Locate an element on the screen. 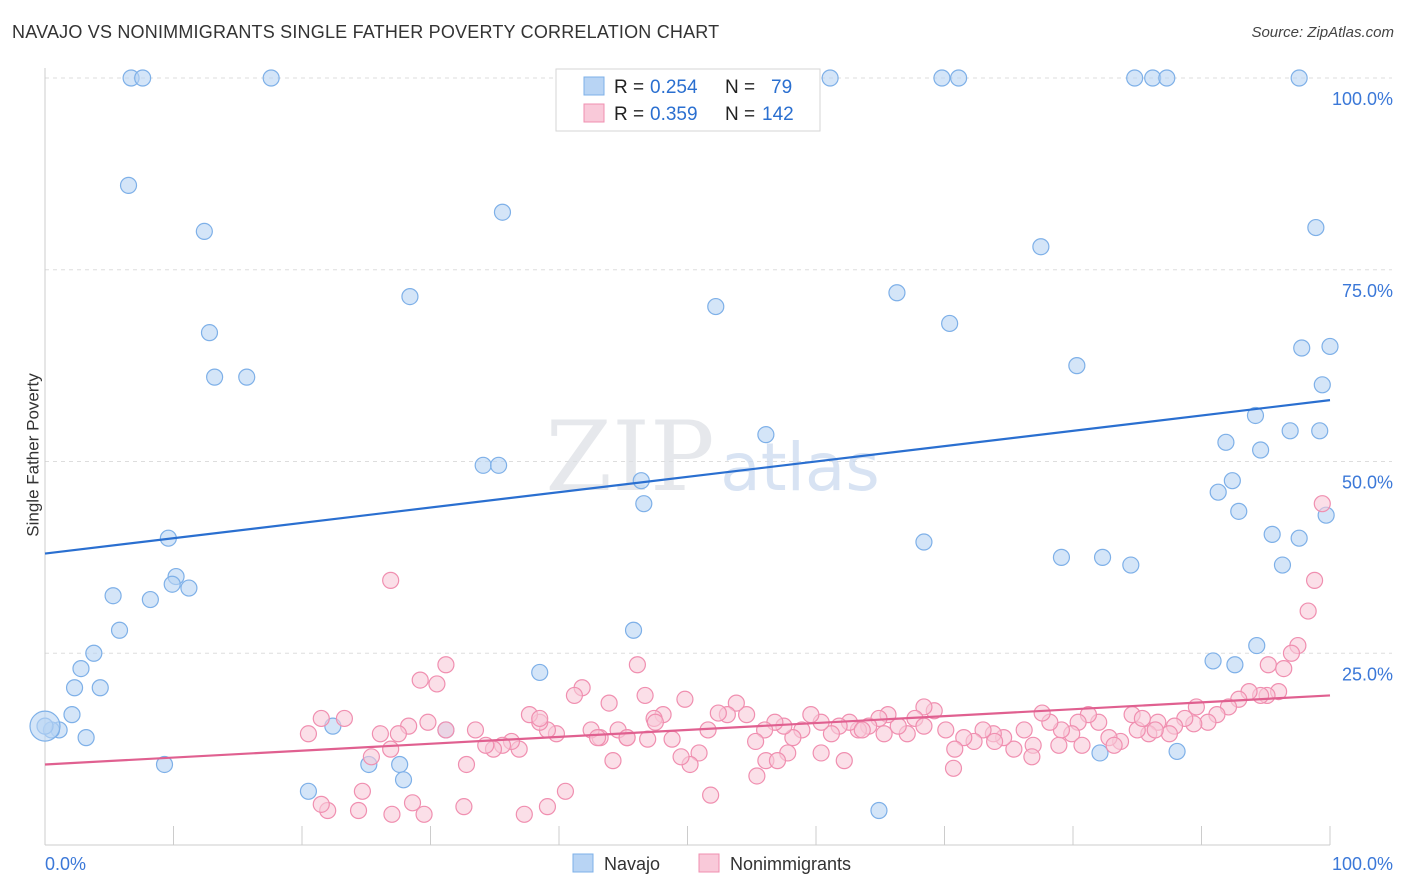 The width and height of the screenshot is (1406, 892). y-tick-label: 25.0% is located at coordinates (1367, 674).